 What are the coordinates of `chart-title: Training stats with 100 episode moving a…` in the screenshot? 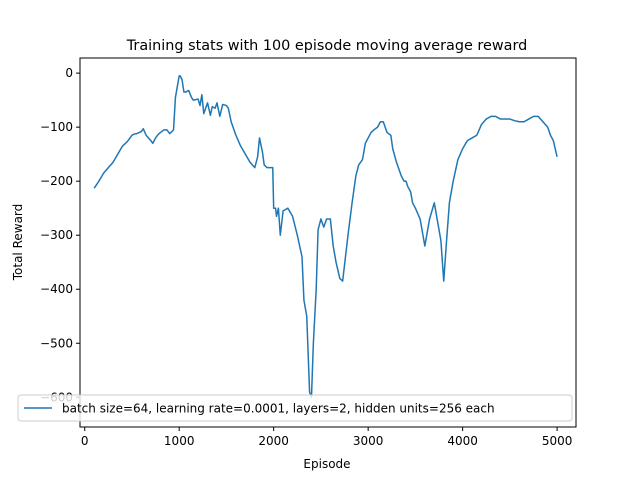 It's located at (327, 46).